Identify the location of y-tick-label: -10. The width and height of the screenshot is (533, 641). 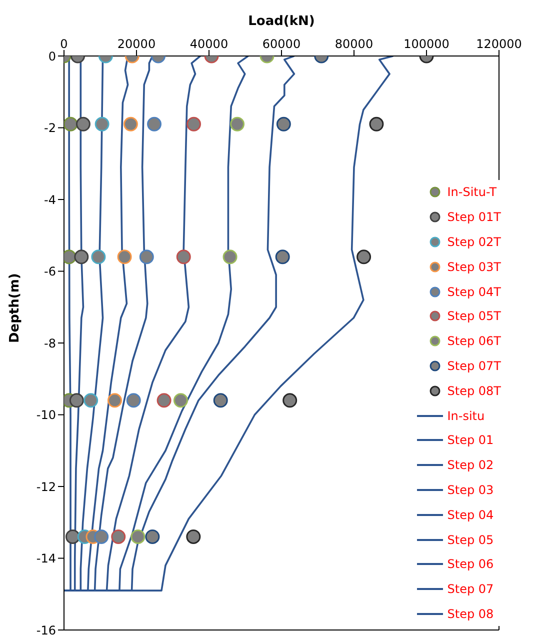
(46, 415).